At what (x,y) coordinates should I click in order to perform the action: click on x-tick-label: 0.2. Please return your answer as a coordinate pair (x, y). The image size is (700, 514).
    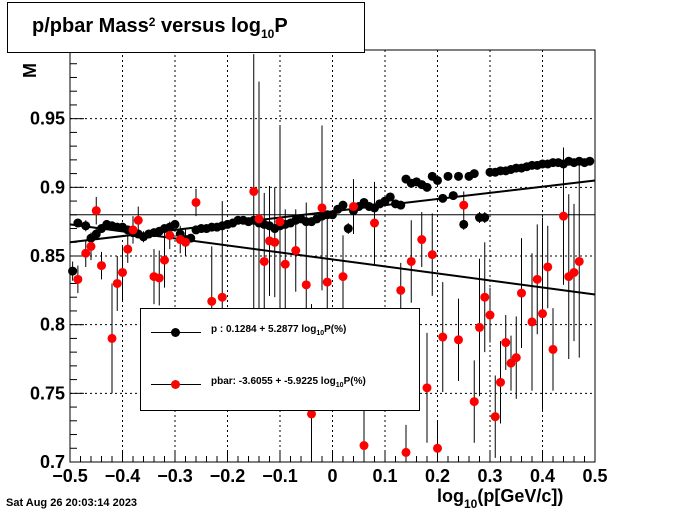
    Looking at the image, I should click on (437, 476).